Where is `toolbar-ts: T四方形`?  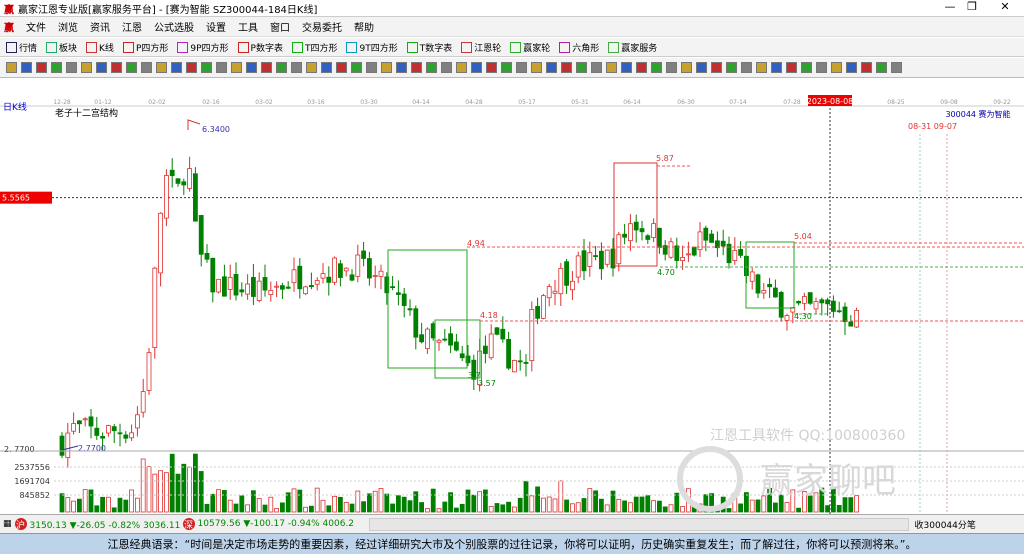
toolbar-ts: T四方形 is located at coordinates (314, 47).